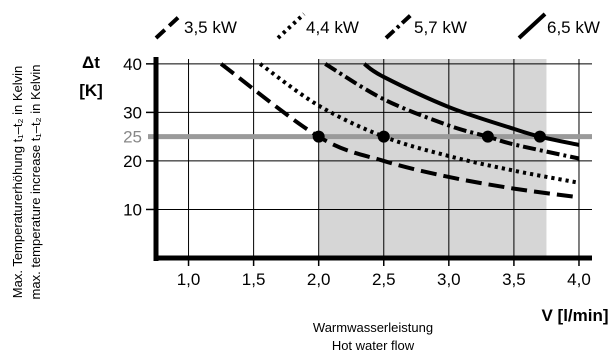  Describe the element at coordinates (449, 279) in the screenshot. I see `x-tick-label-4: 3,0` at that location.